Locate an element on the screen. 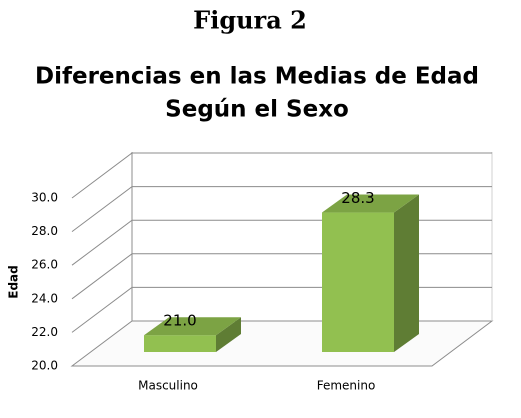 Image resolution: width=521 pixels, height=418 pixels. y-tick-label: 26.0 is located at coordinates (44, 265).